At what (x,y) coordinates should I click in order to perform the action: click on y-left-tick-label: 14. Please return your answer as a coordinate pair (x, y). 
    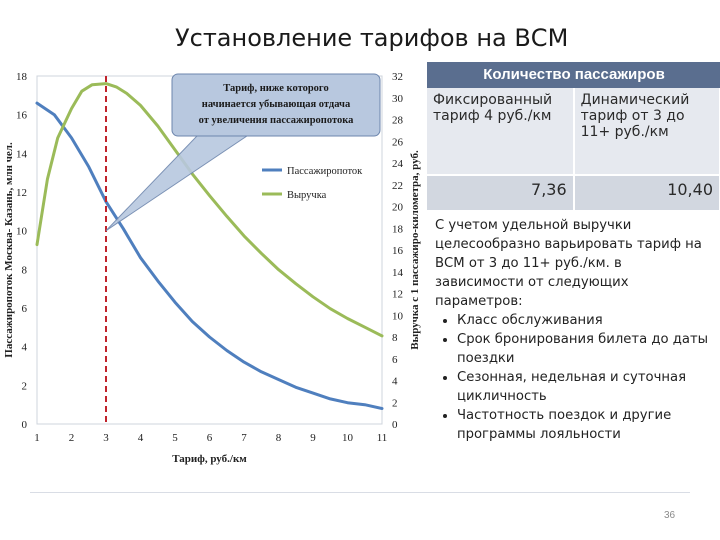
    Looking at the image, I should click on (22, 154).